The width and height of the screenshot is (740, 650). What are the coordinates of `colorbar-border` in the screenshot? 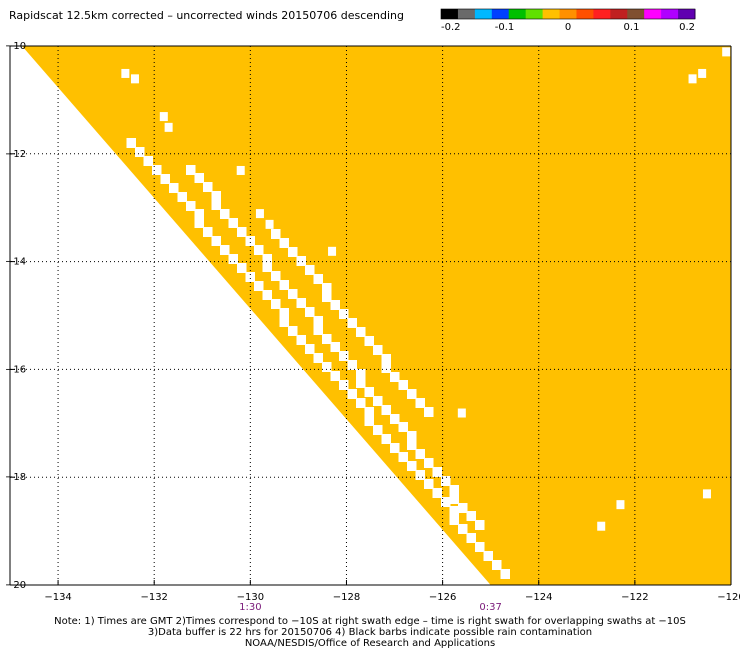 It's located at (568, 14).